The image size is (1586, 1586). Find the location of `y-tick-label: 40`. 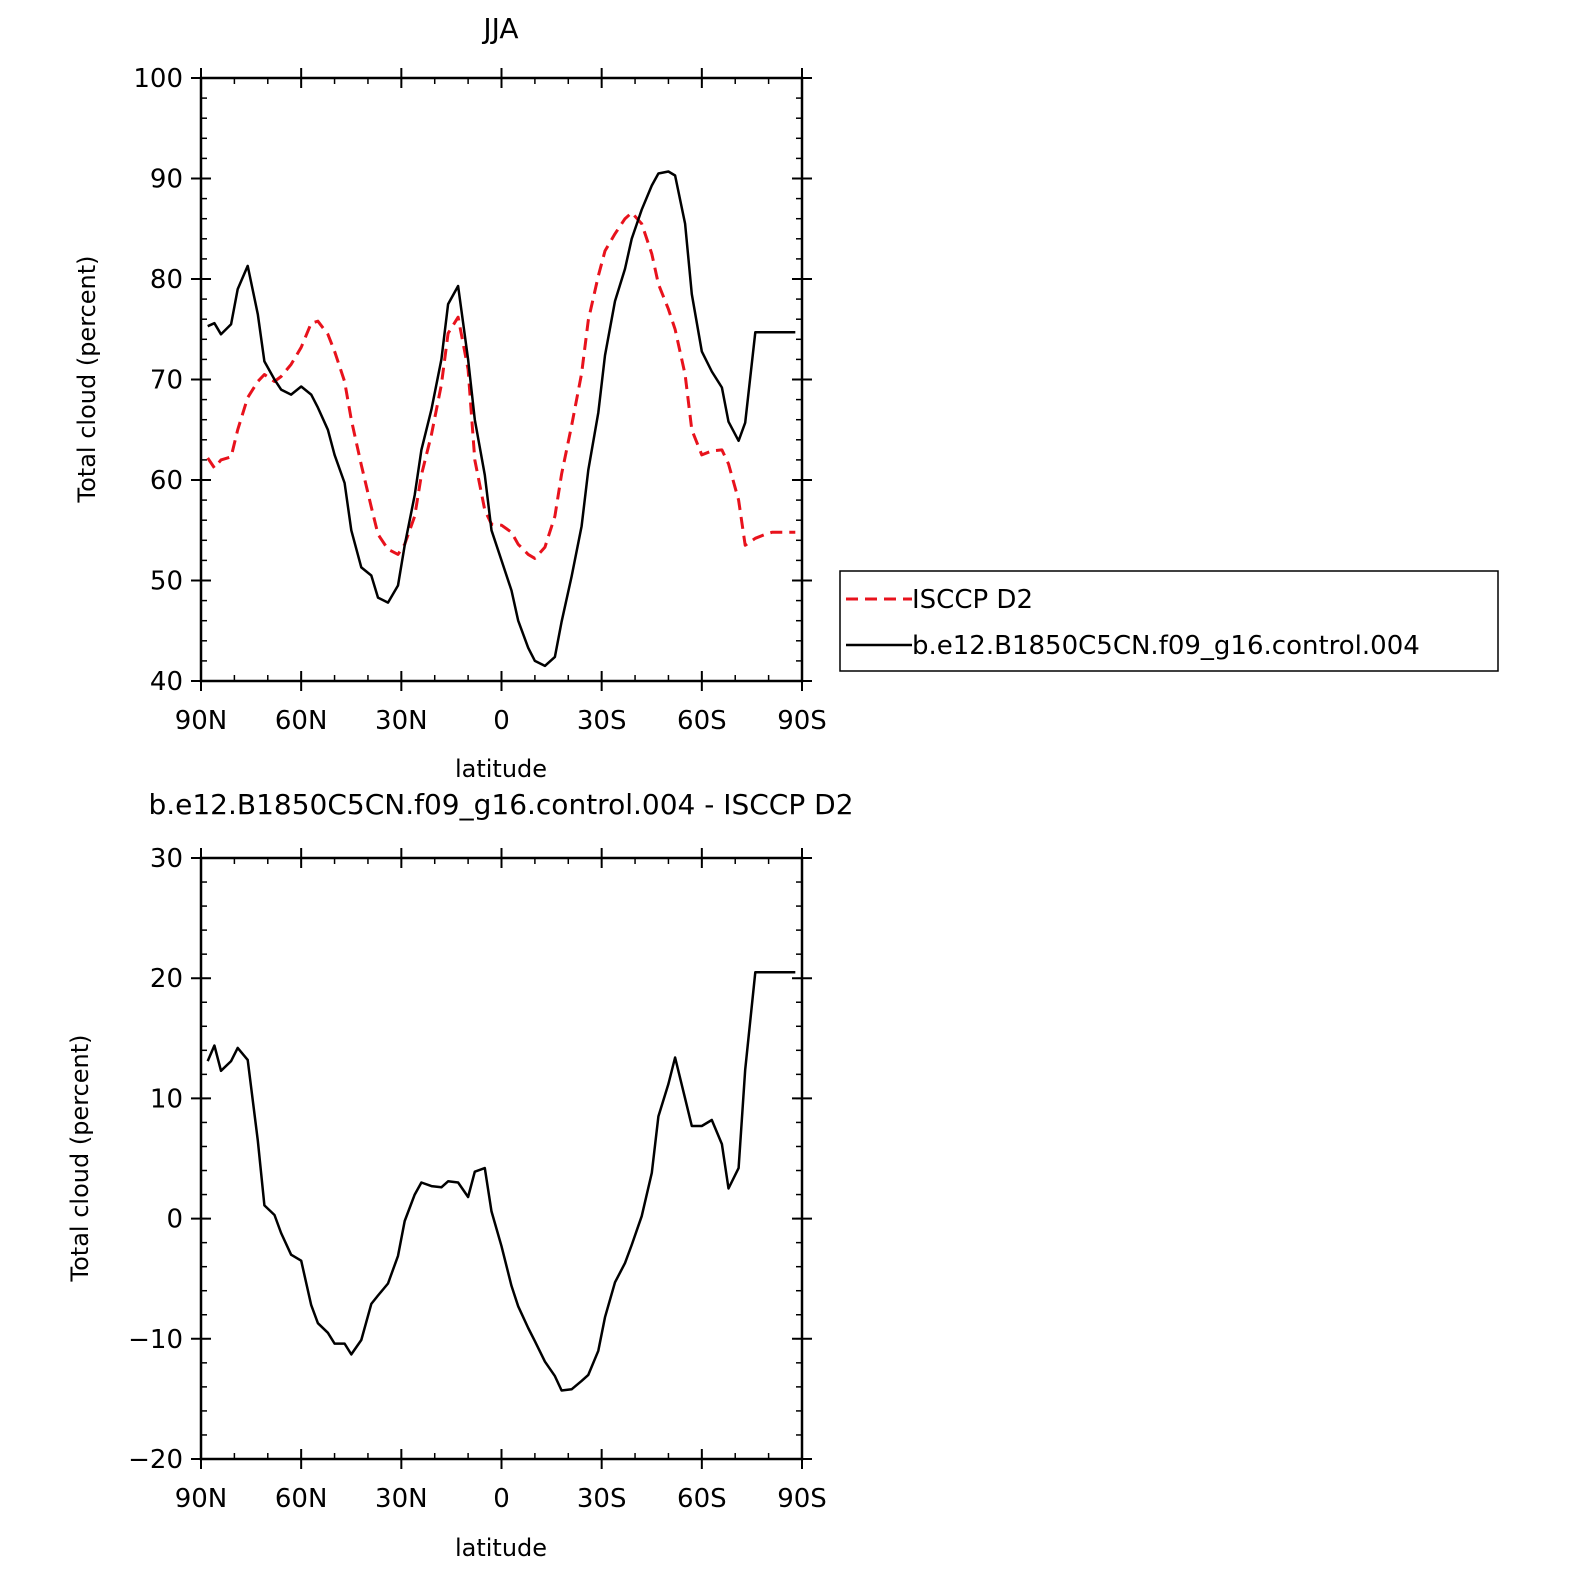

y-tick-label: 40 is located at coordinates (166, 682).